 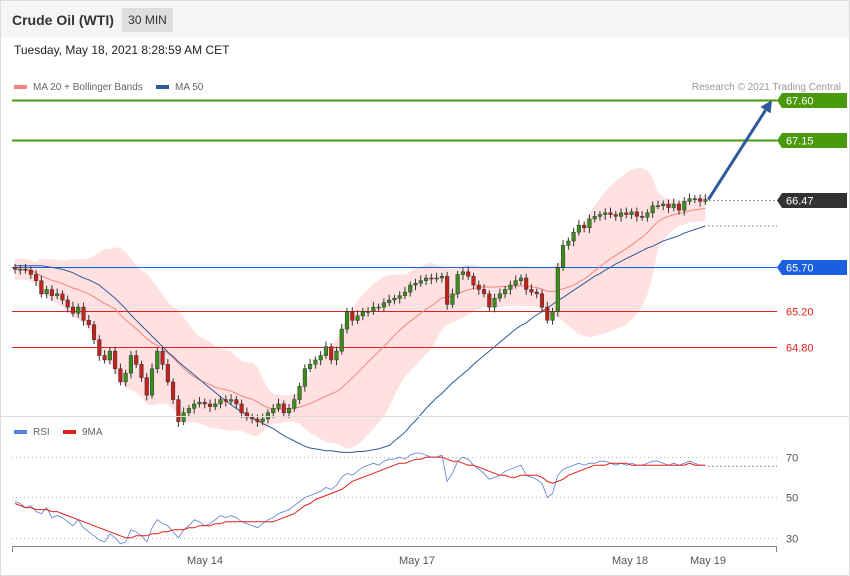 I want to click on level-label: 67.15, so click(x=800, y=142).